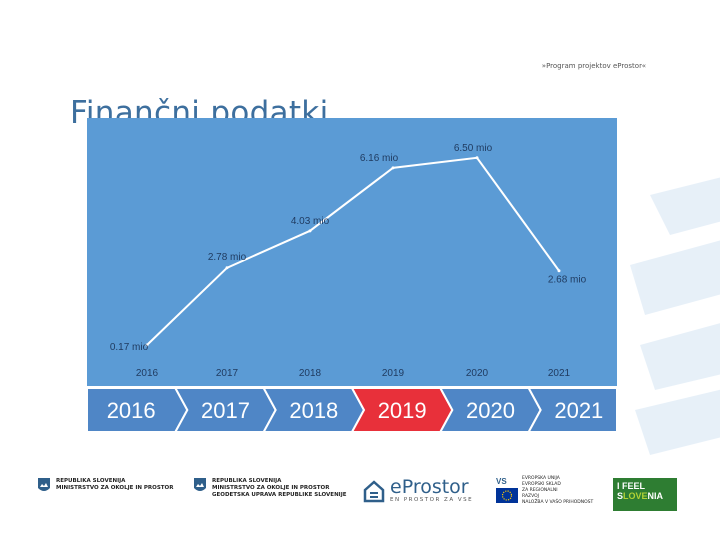 The width and height of the screenshot is (720, 540). I want to click on x-tick-2021: 2021, so click(559, 373).